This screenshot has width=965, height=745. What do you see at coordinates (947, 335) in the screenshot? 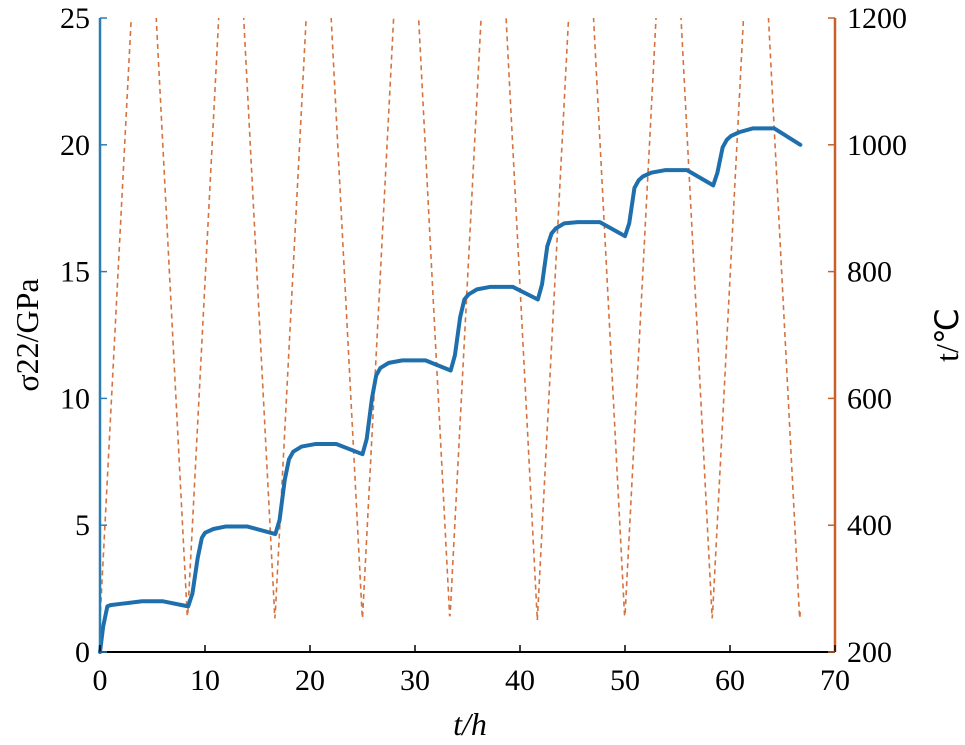
I see `y2-axis-label: t/℃` at bounding box center [947, 335].